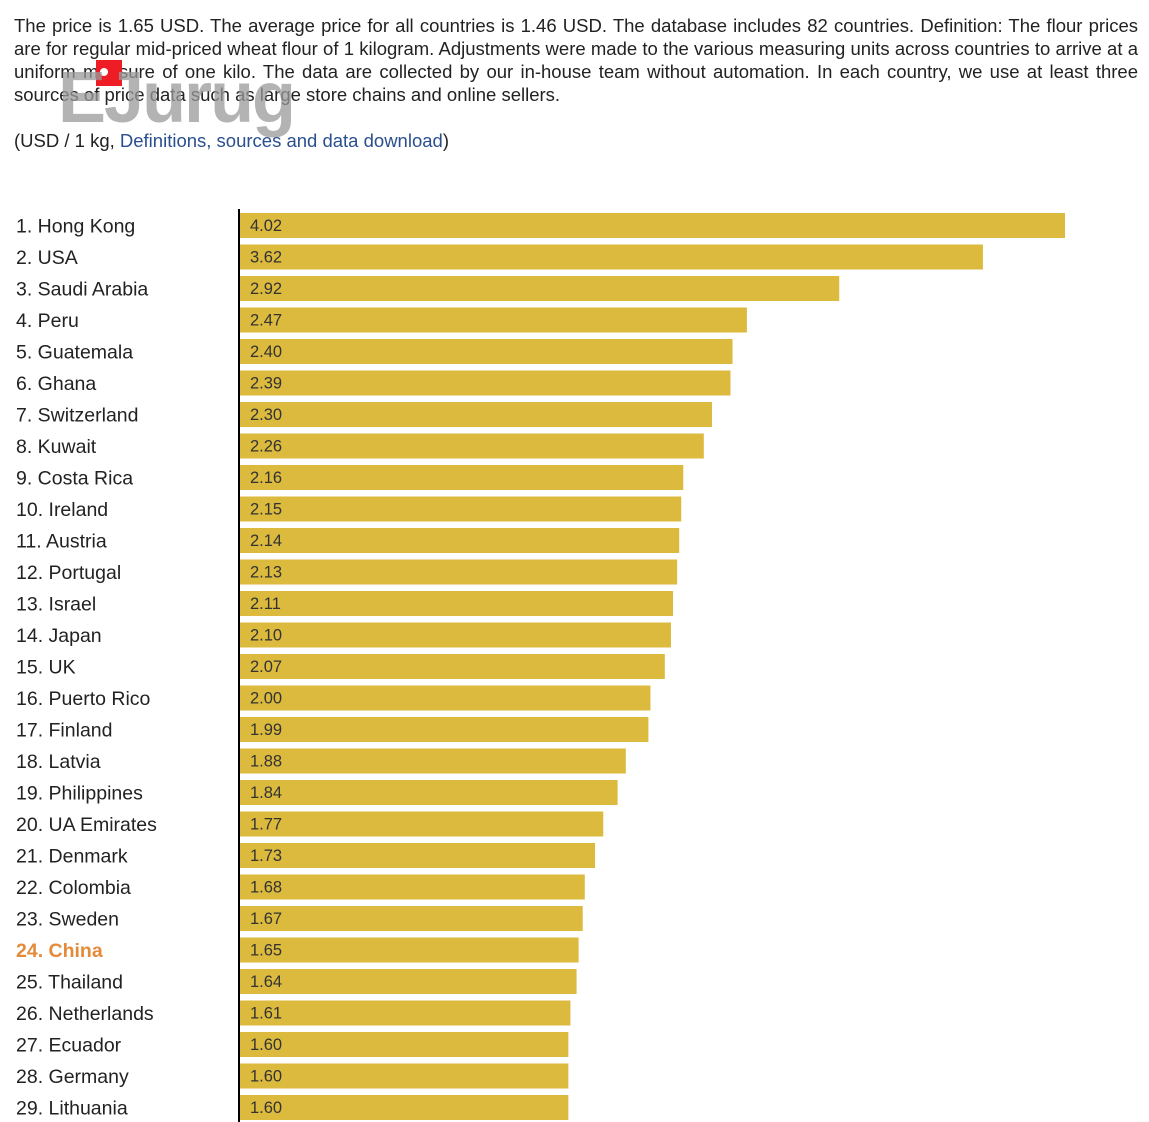 The image size is (1149, 1122). What do you see at coordinates (266, 856) in the screenshot?
I see `value-label: 1.73` at bounding box center [266, 856].